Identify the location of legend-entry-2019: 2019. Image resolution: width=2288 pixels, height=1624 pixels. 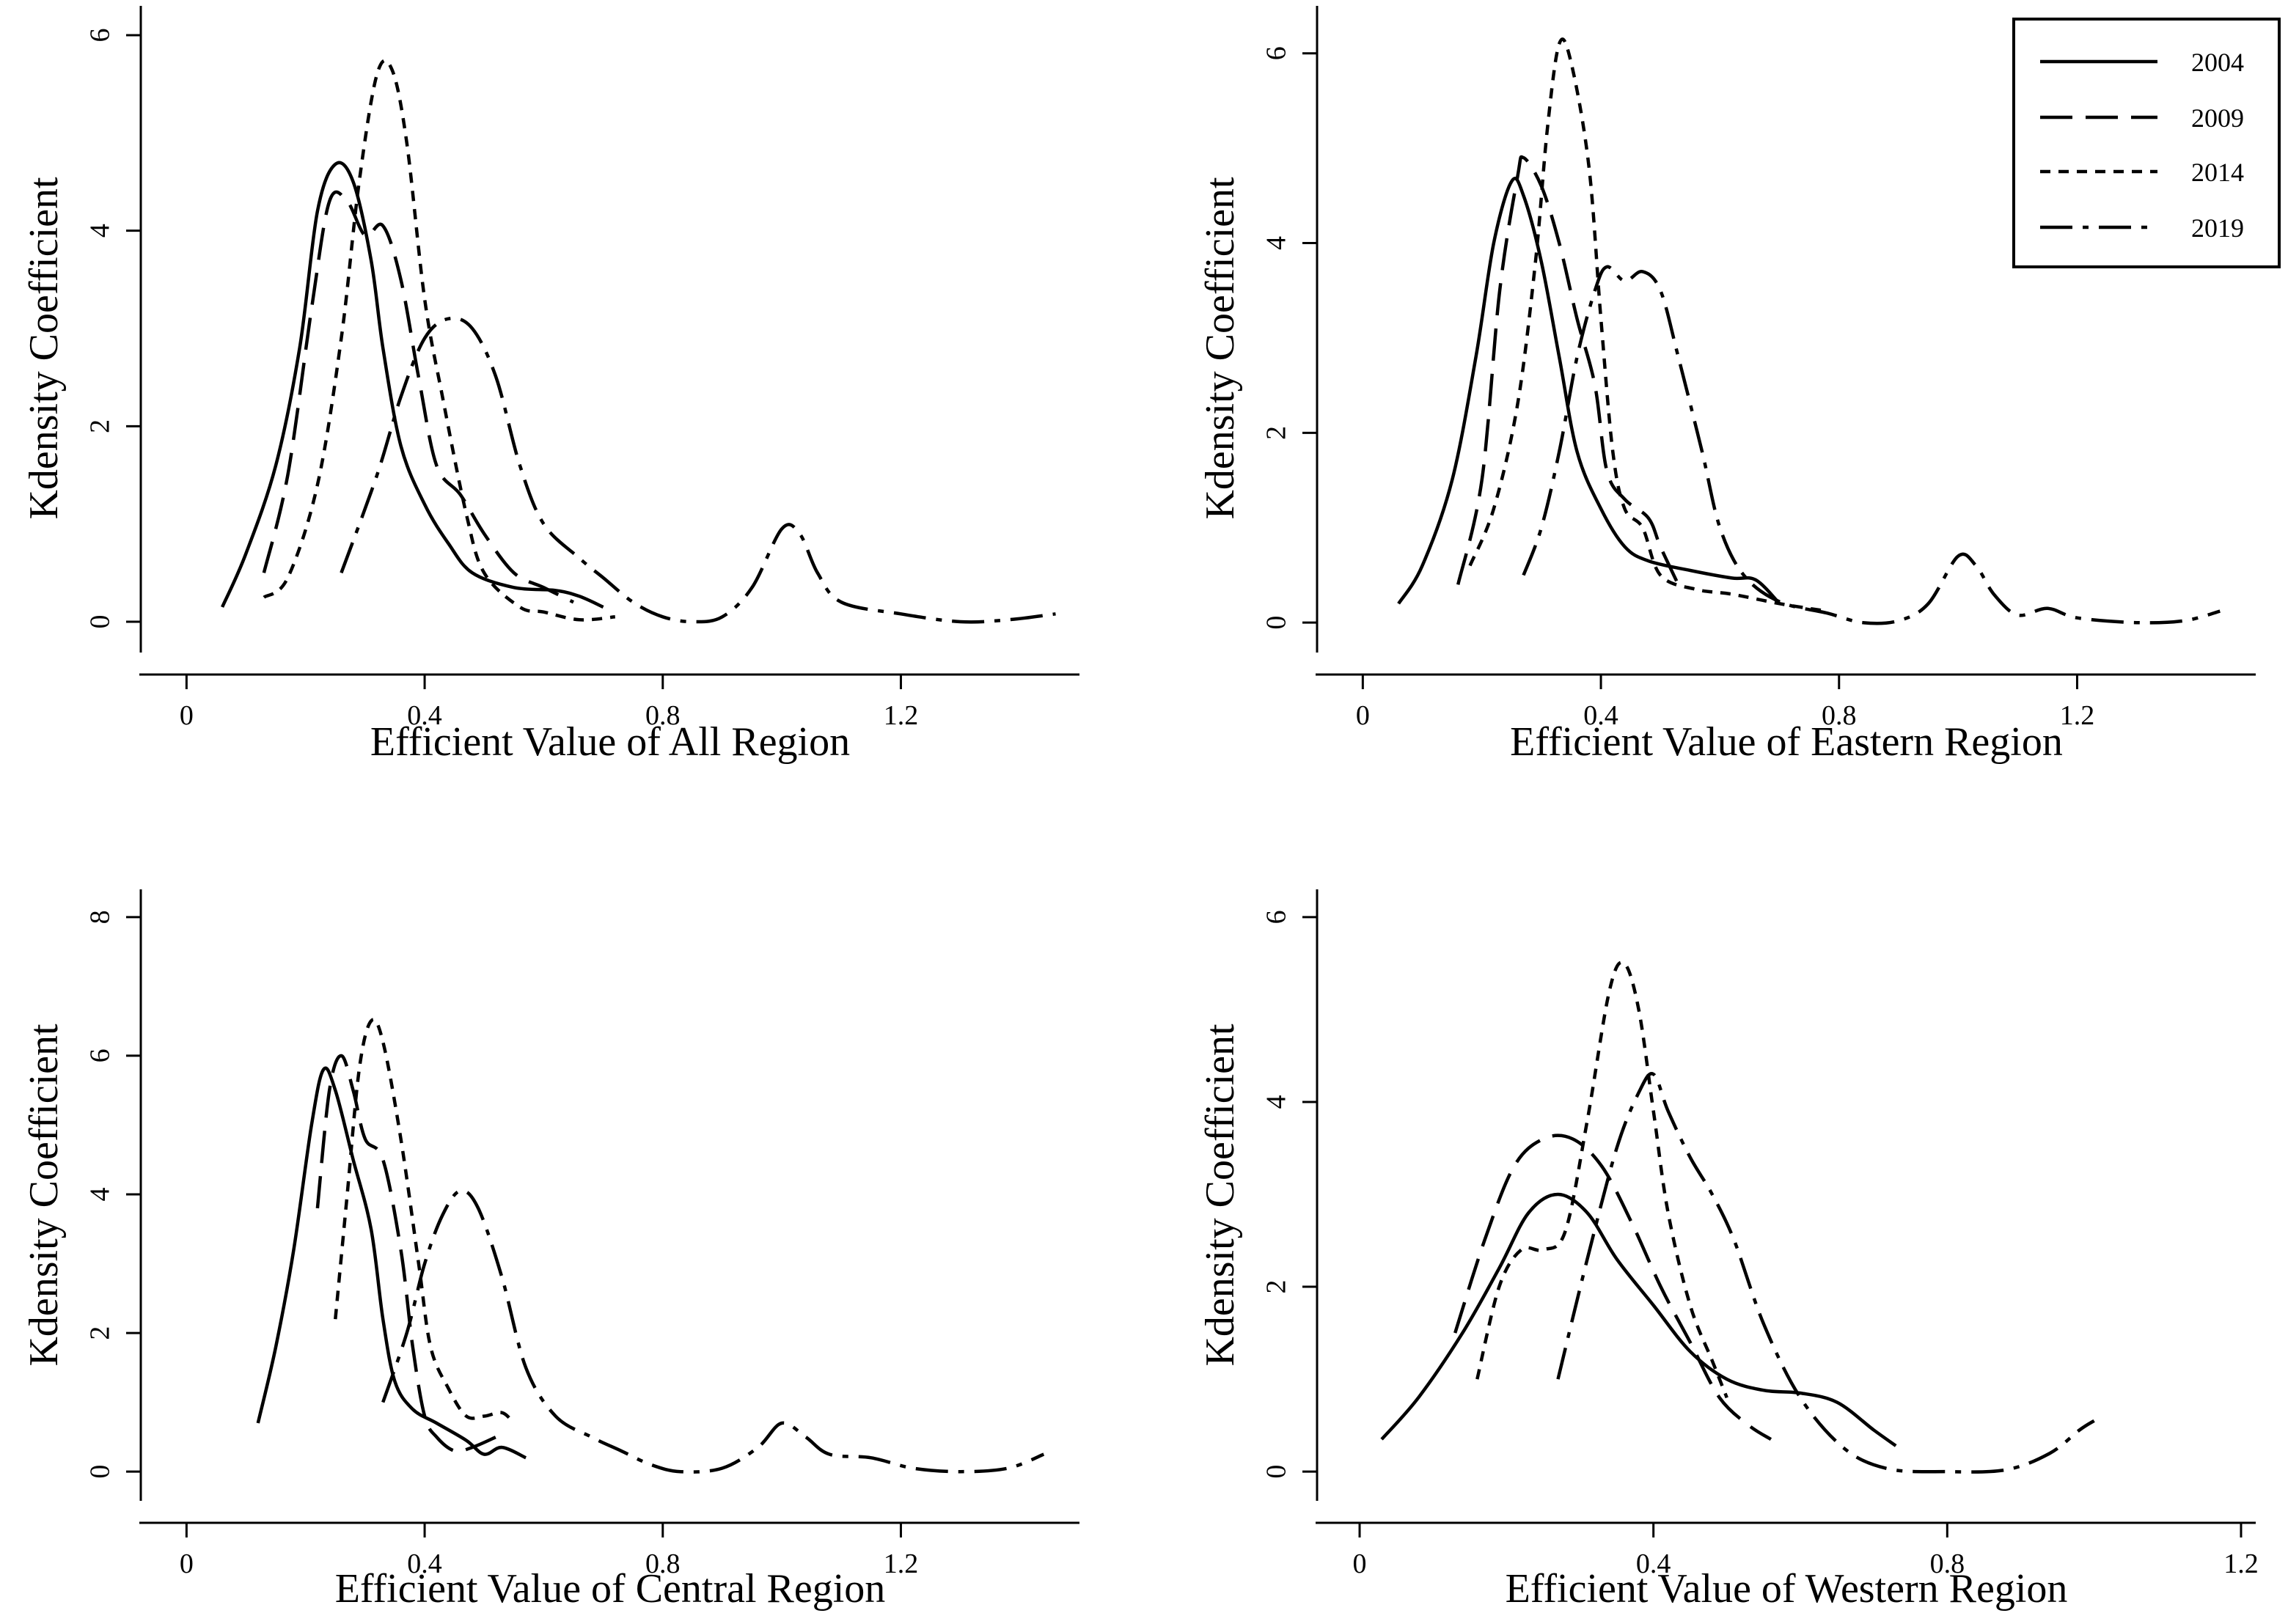
(2142, 228).